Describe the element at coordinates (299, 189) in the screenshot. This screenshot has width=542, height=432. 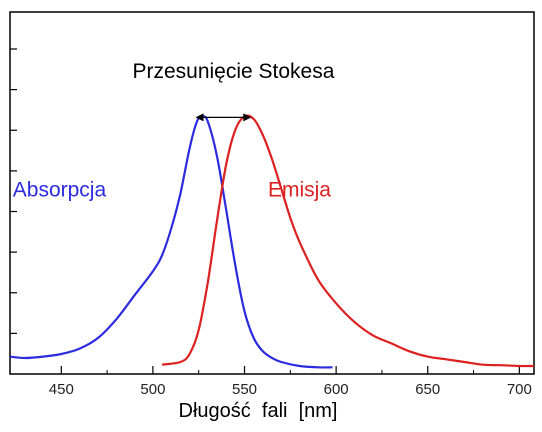
I see `series-label-emisja: Emisja` at that location.